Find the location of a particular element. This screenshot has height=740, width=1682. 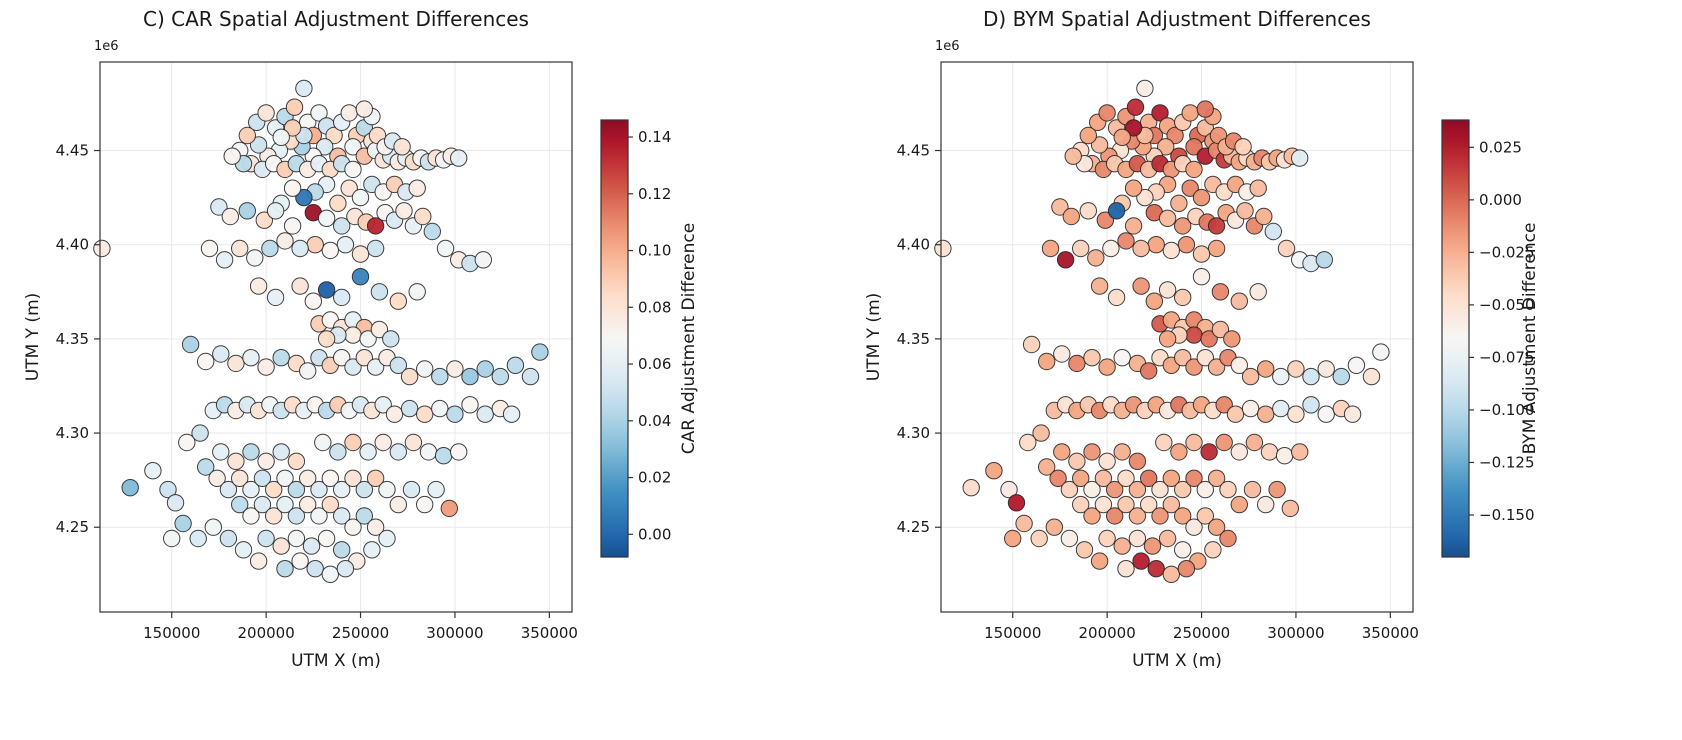

svg-text: 0.000 is located at coordinates (1500, 200).